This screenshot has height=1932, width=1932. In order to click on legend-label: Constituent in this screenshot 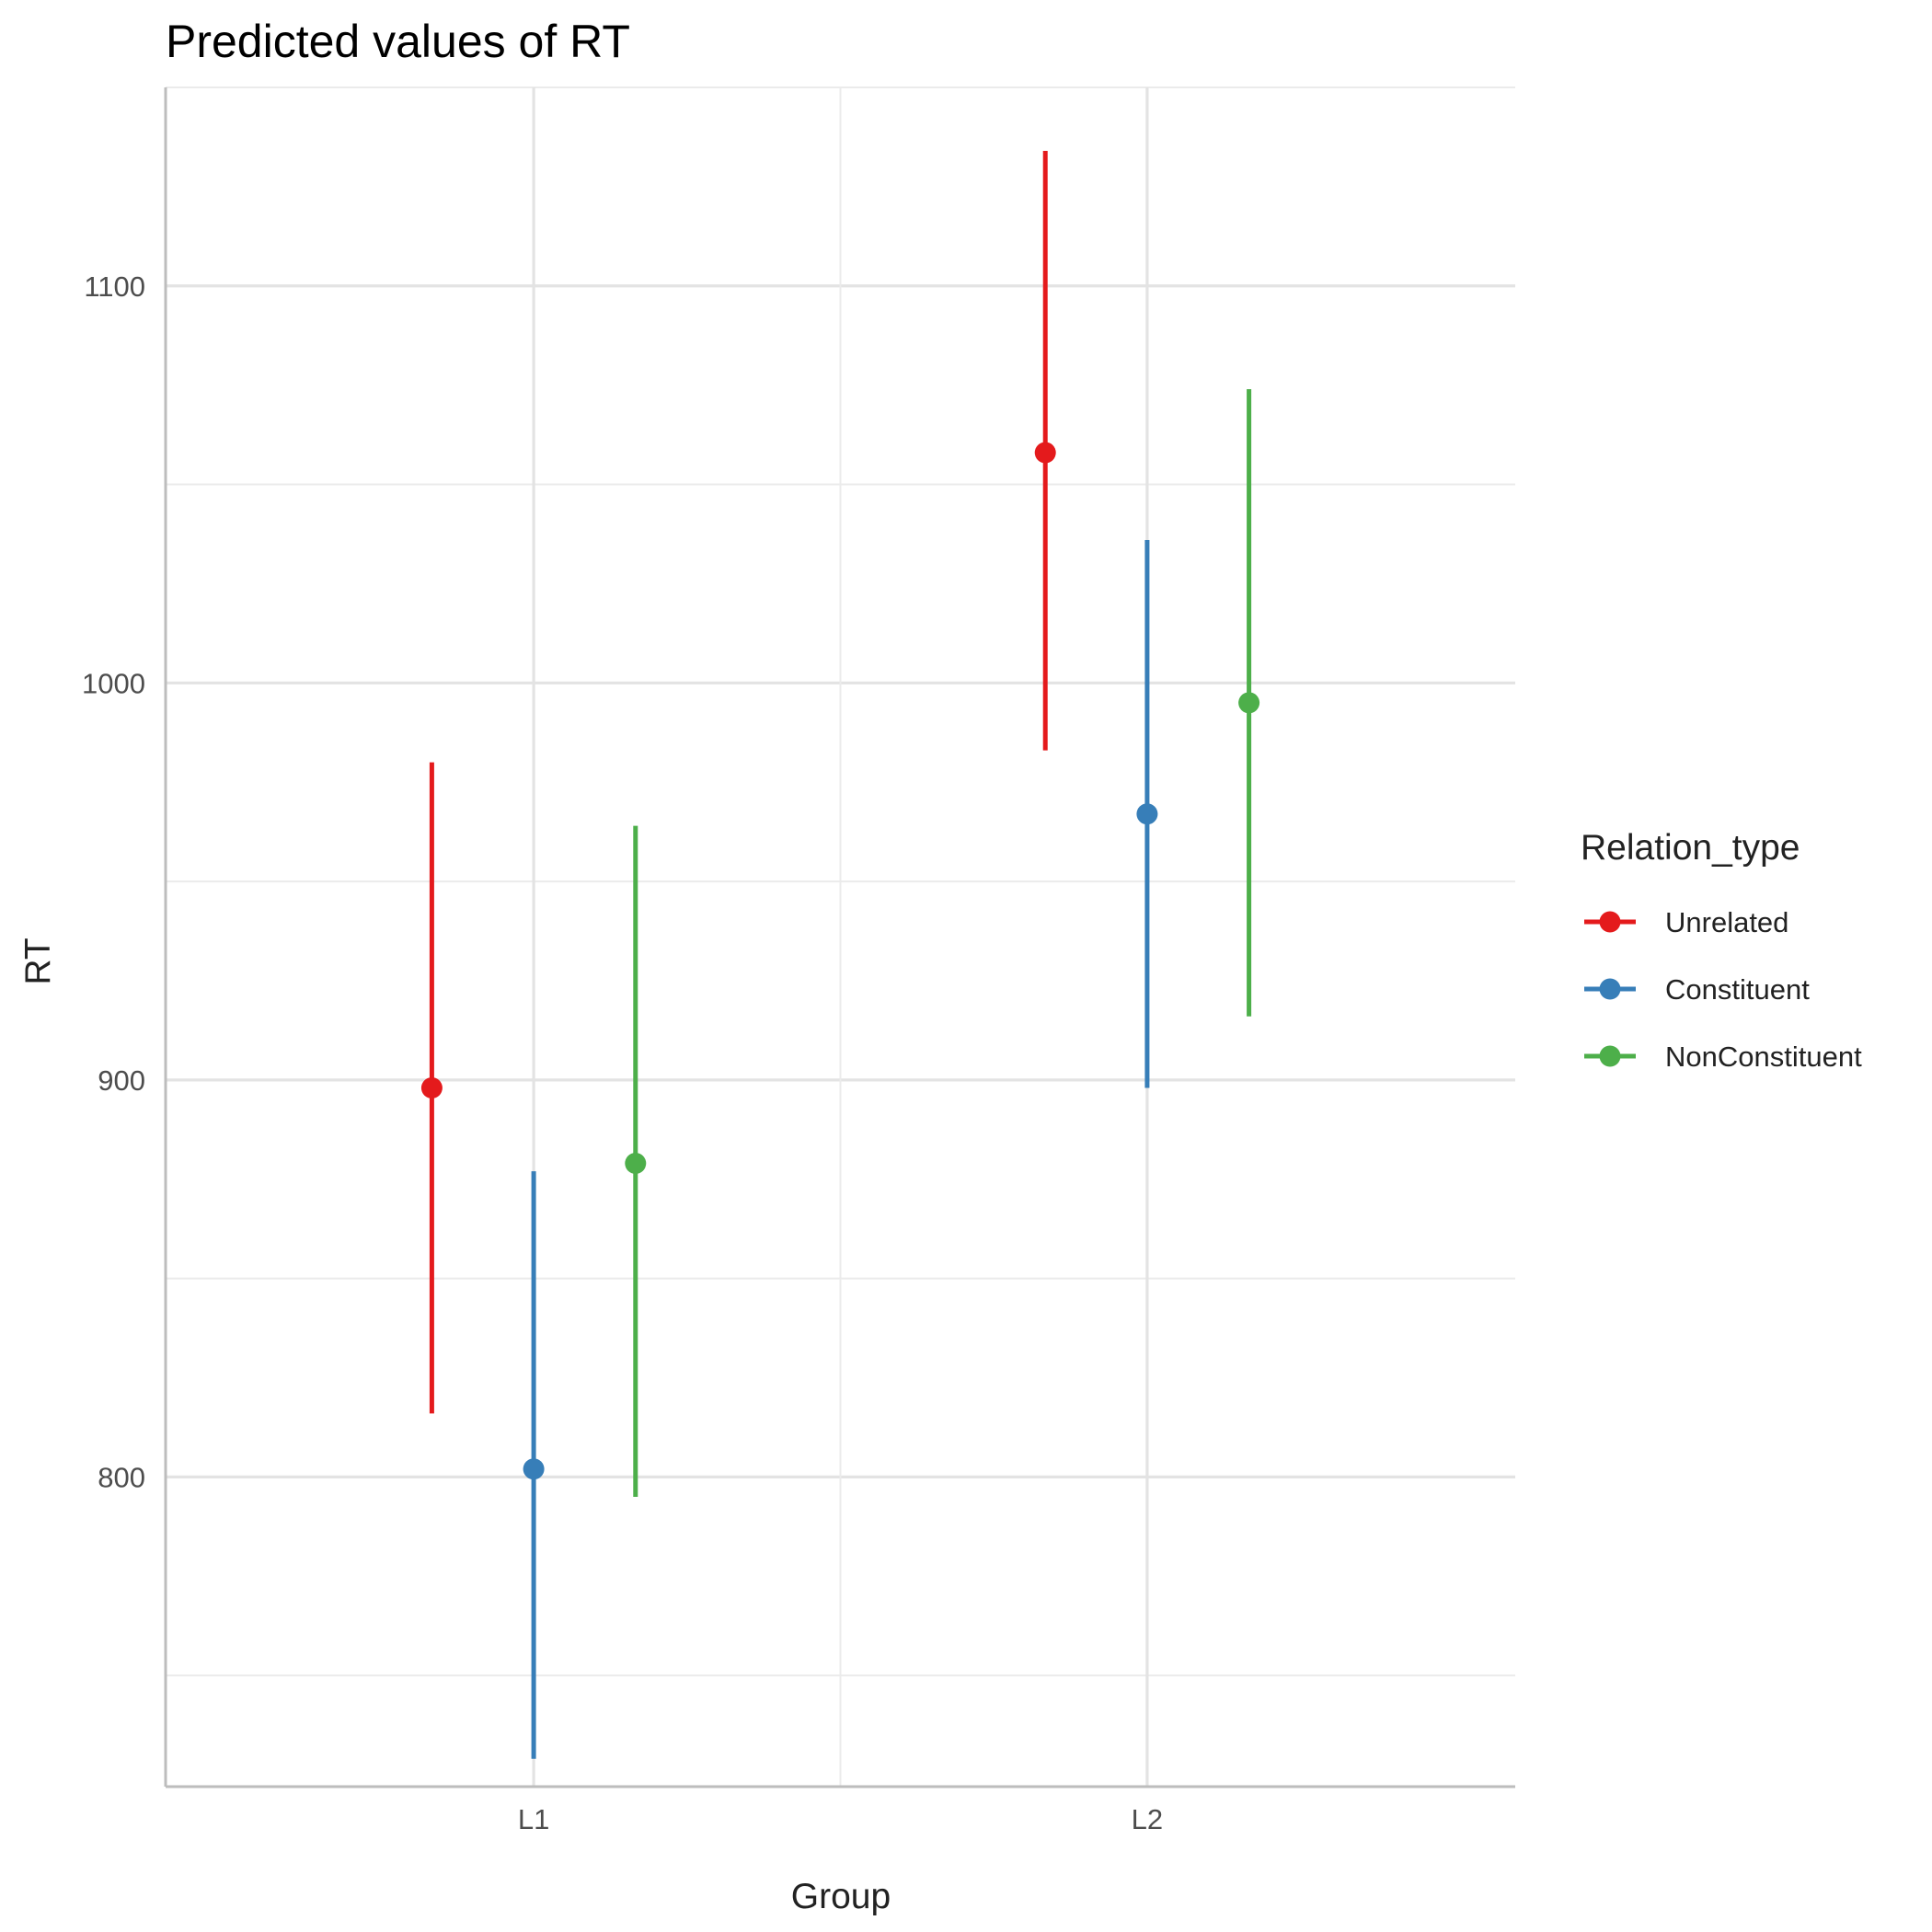, I will do `click(1737, 989)`.